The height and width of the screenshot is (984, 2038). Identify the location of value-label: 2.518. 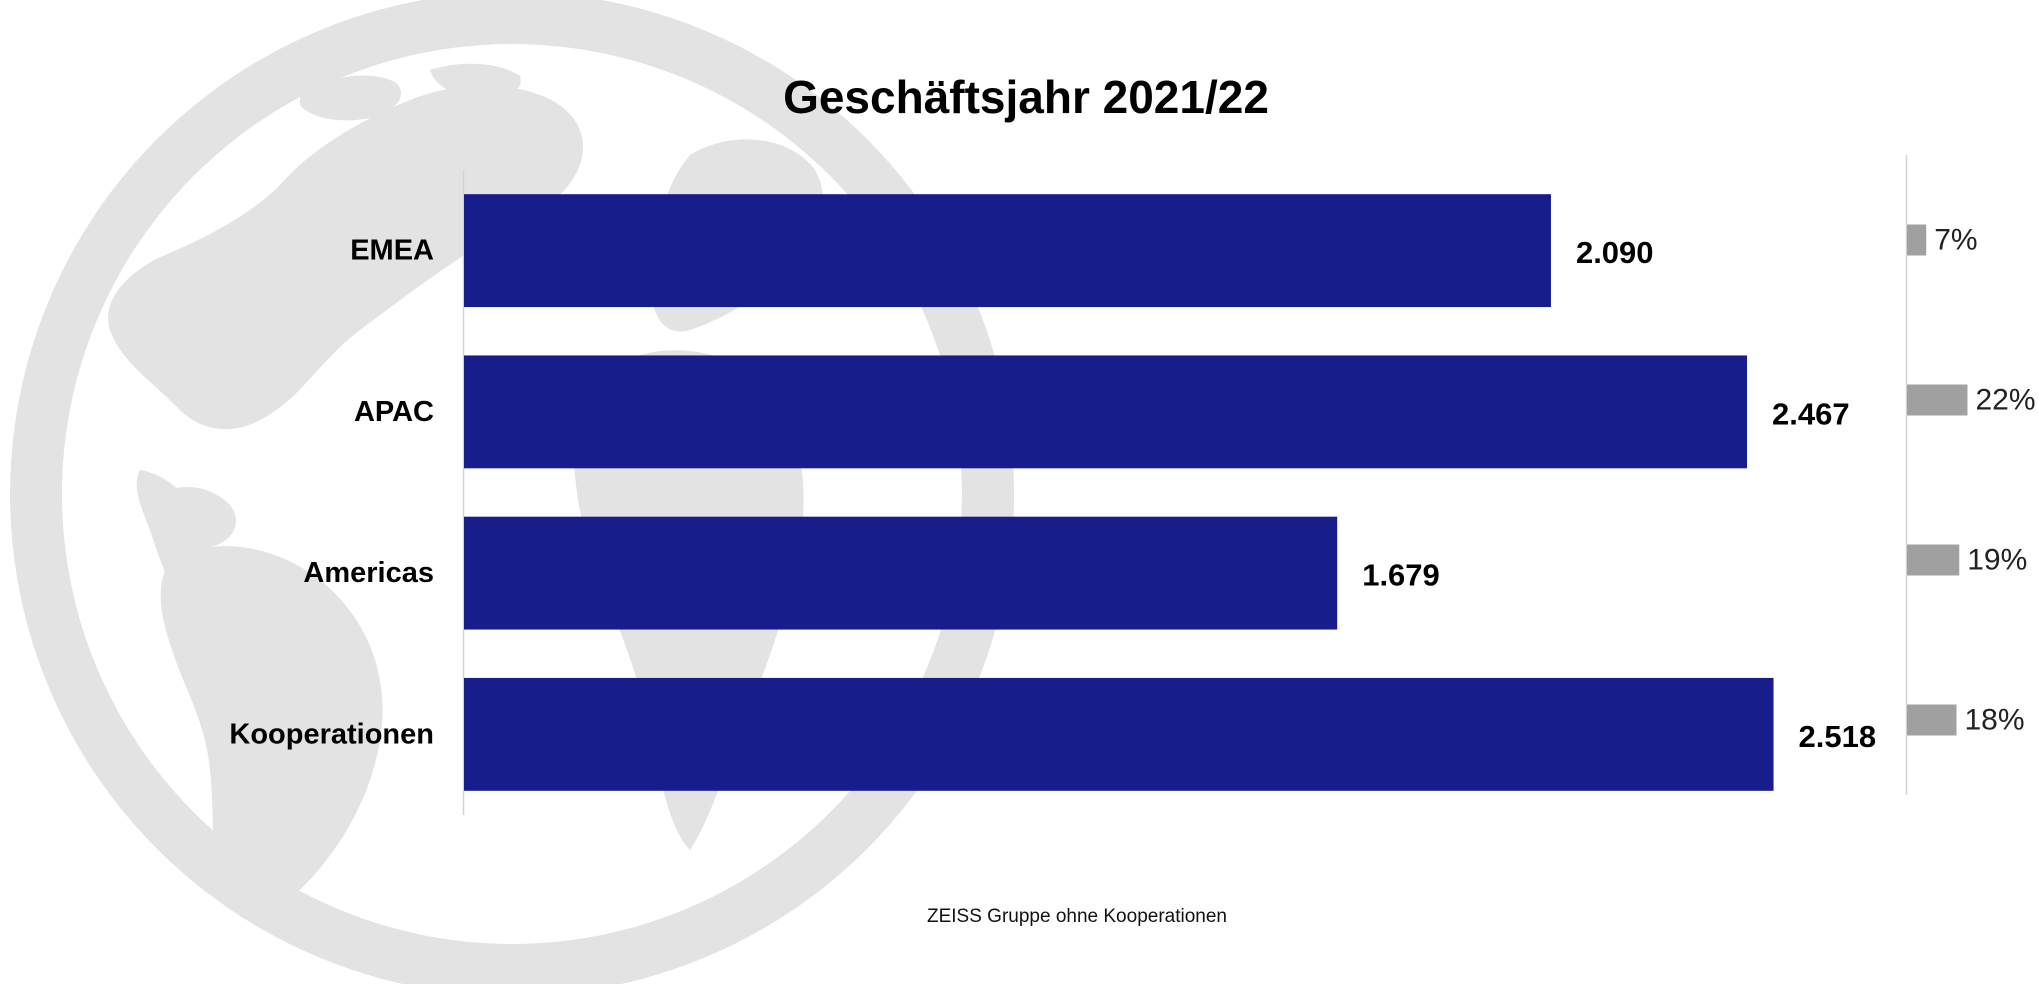
(1838, 736).